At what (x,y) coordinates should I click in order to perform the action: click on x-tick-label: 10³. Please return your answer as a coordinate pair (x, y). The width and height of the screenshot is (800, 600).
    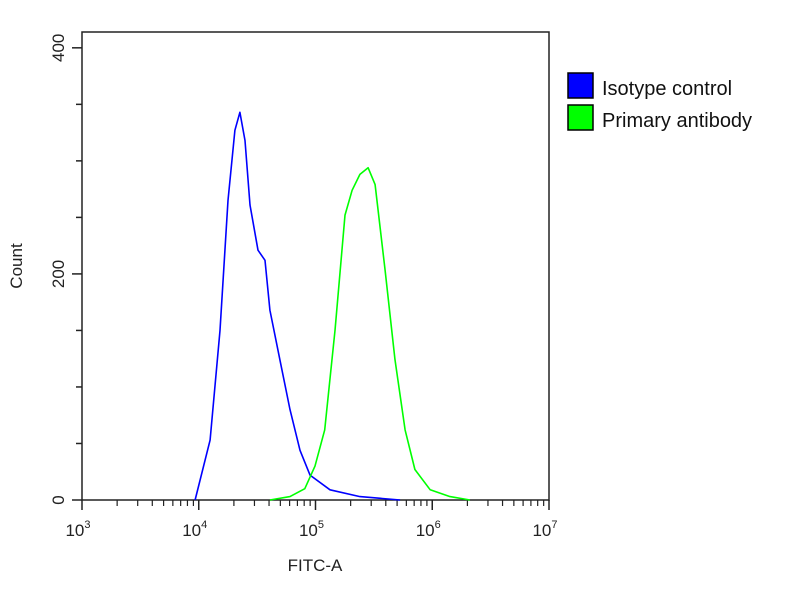
    Looking at the image, I should click on (77, 529).